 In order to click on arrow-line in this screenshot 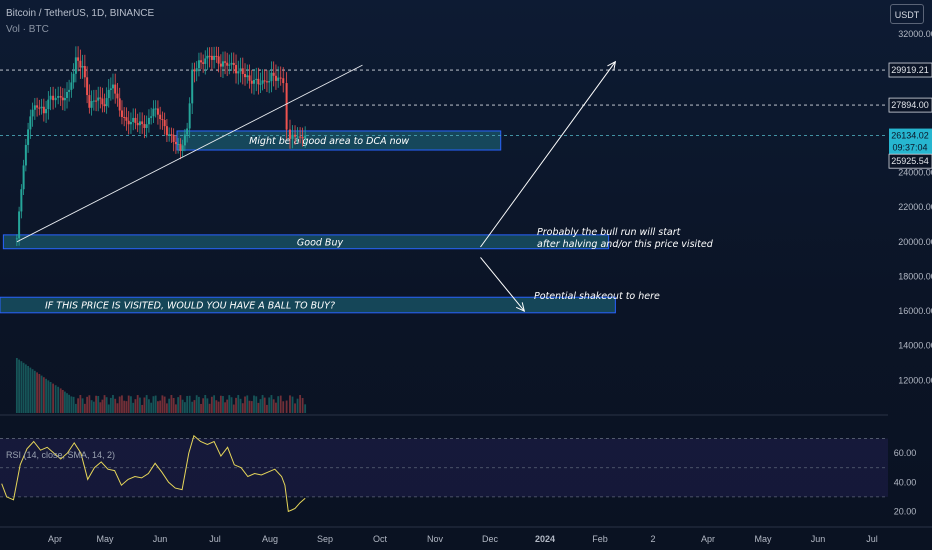, I will do `click(548, 154)`.